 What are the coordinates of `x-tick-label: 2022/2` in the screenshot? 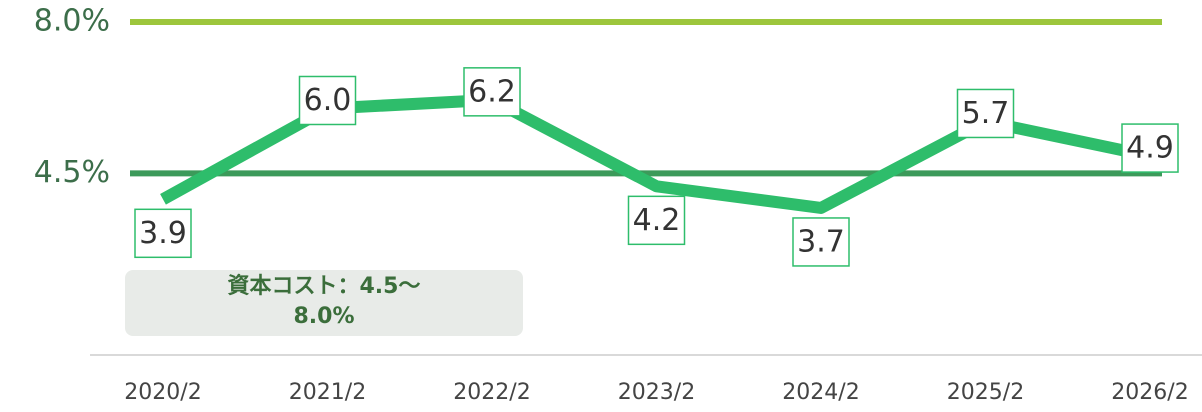 It's located at (491, 392).